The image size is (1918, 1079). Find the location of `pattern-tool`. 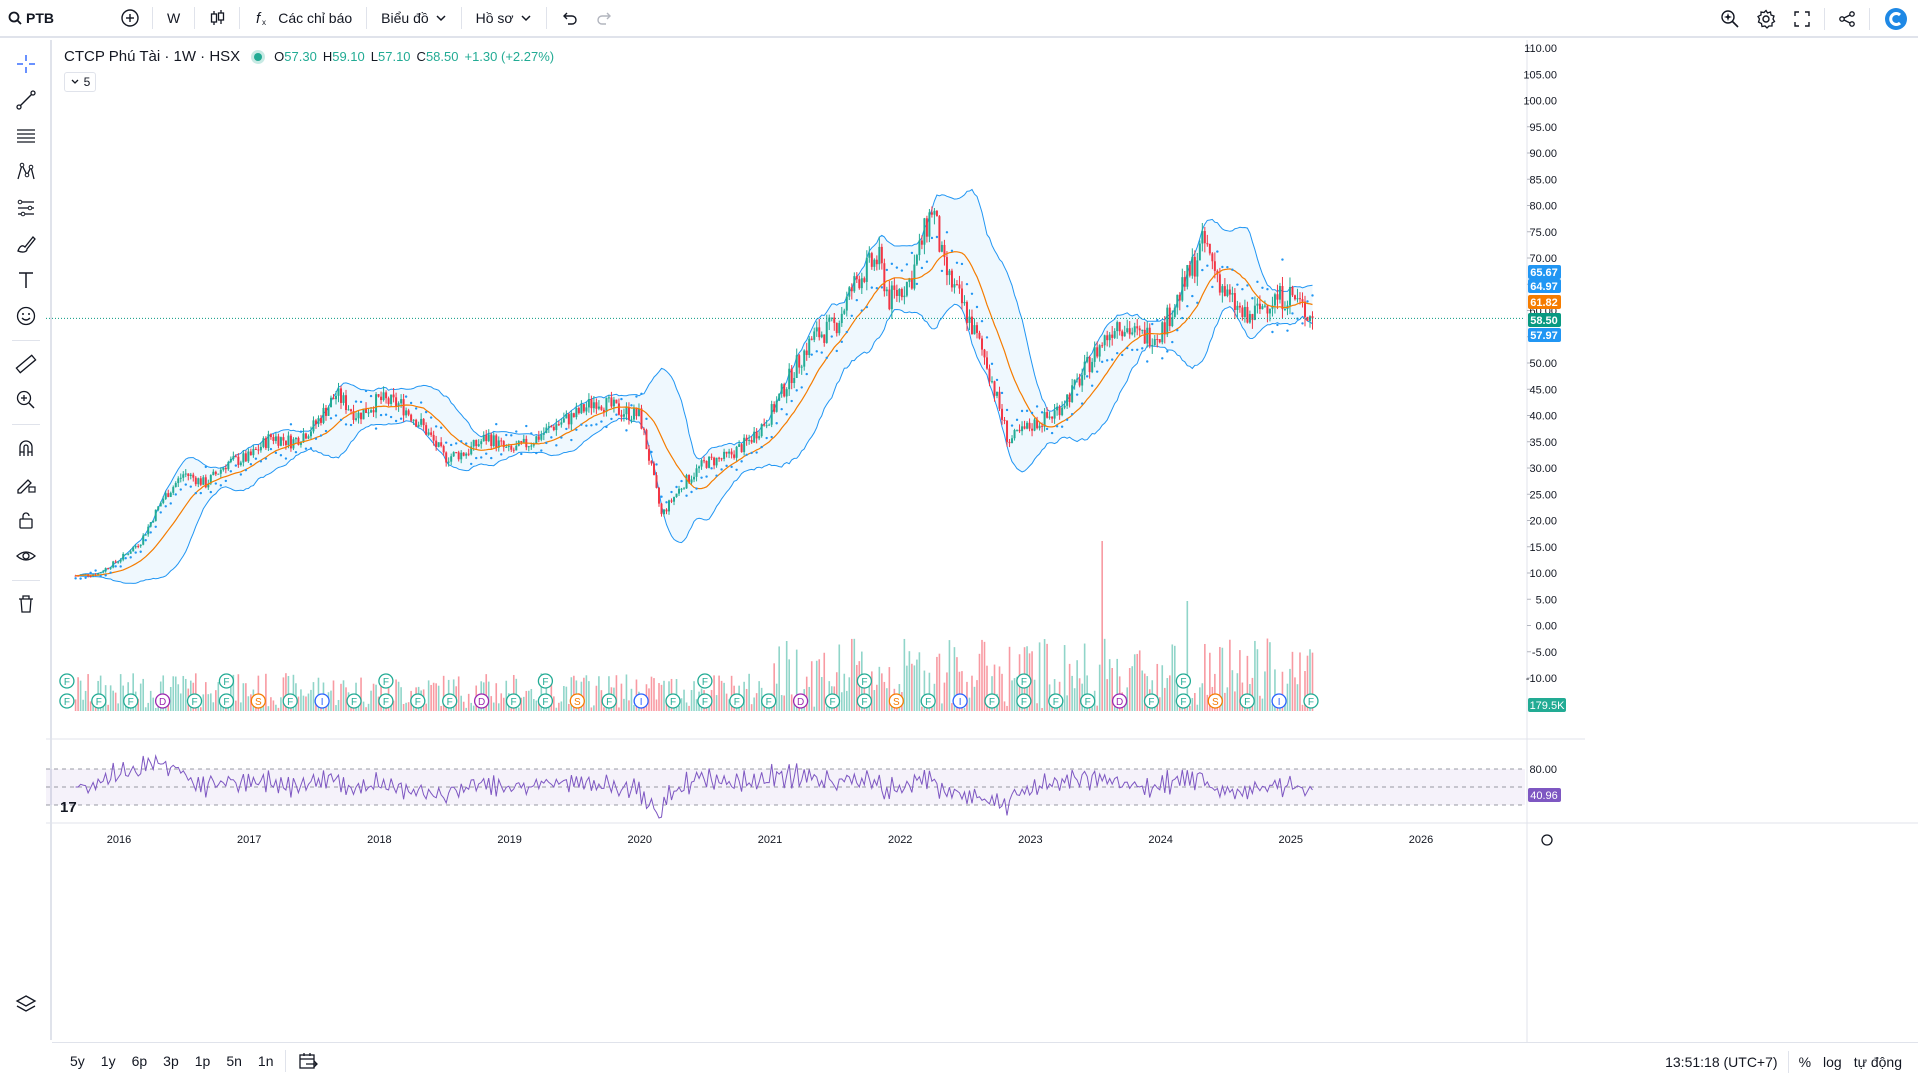

pattern-tool is located at coordinates (26, 172).